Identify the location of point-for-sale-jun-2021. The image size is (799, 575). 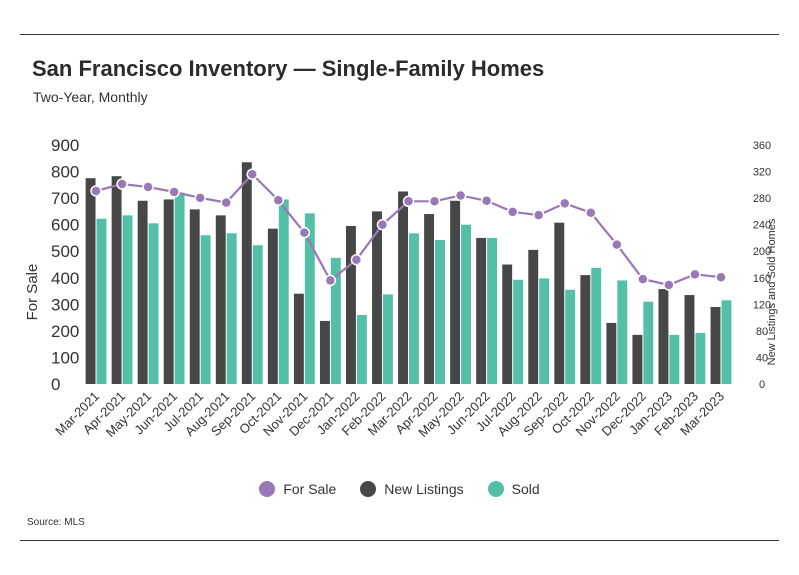
(174, 192).